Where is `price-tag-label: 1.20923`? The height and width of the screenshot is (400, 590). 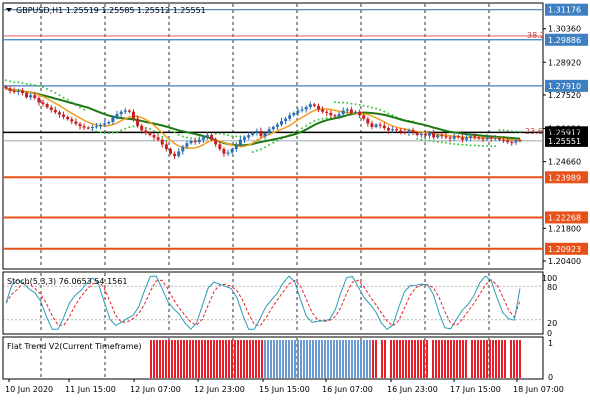 price-tag-label: 1.20923 is located at coordinates (564, 249).